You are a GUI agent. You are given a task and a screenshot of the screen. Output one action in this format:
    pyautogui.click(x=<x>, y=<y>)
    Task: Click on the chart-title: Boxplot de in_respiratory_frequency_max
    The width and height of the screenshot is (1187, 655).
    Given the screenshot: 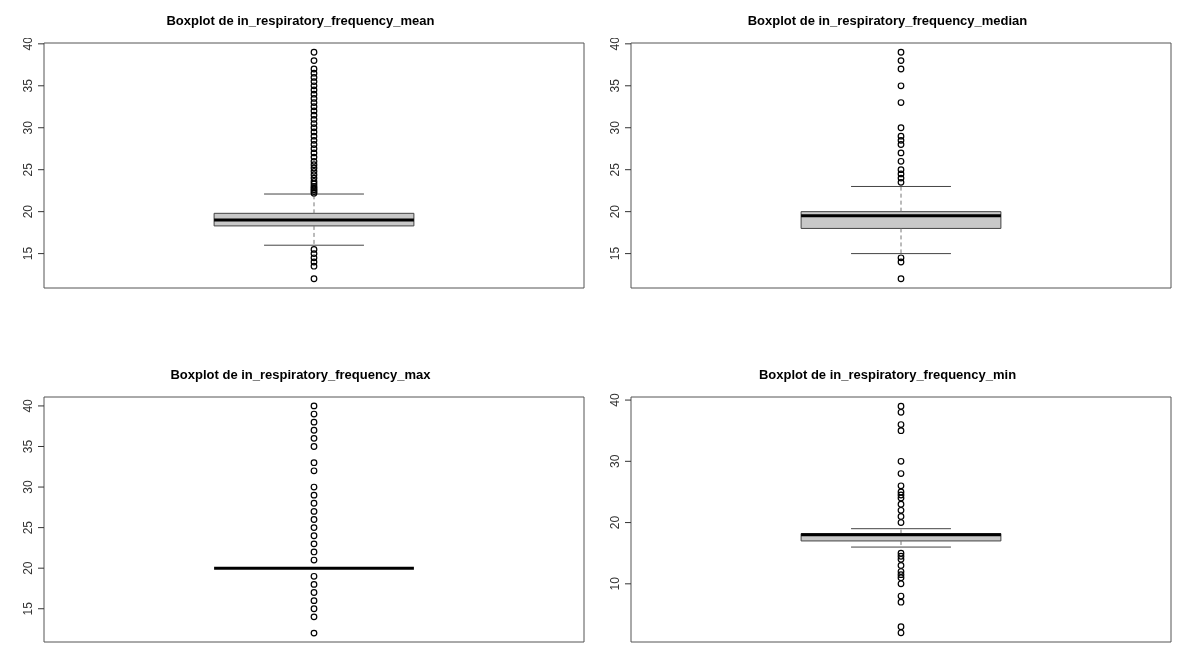 What is the action you would take?
    pyautogui.click(x=300, y=375)
    